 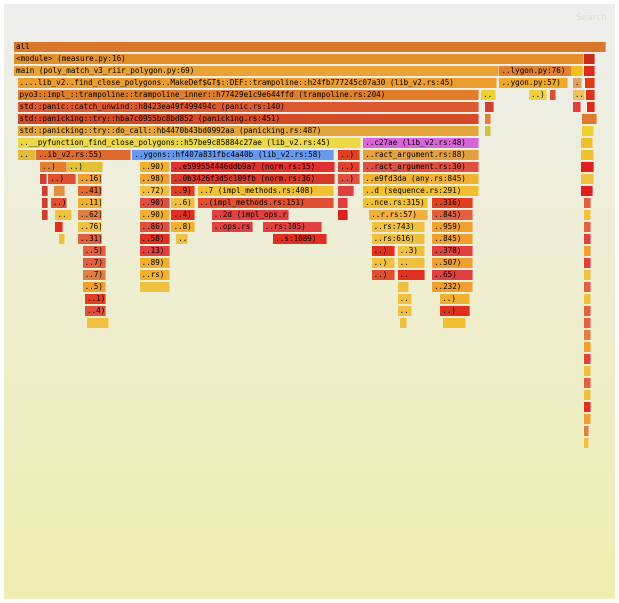 I want to click on flame-frame: ..72), so click(x=155, y=191).